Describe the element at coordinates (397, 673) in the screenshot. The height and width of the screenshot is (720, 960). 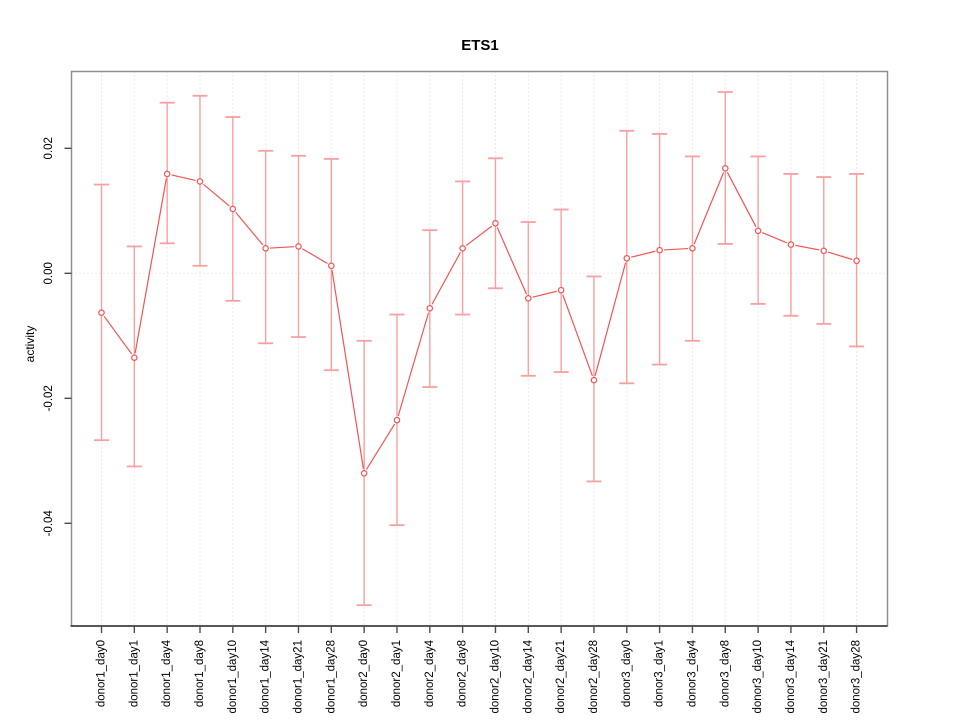
I see `x-tick-label: donor2_day1` at that location.